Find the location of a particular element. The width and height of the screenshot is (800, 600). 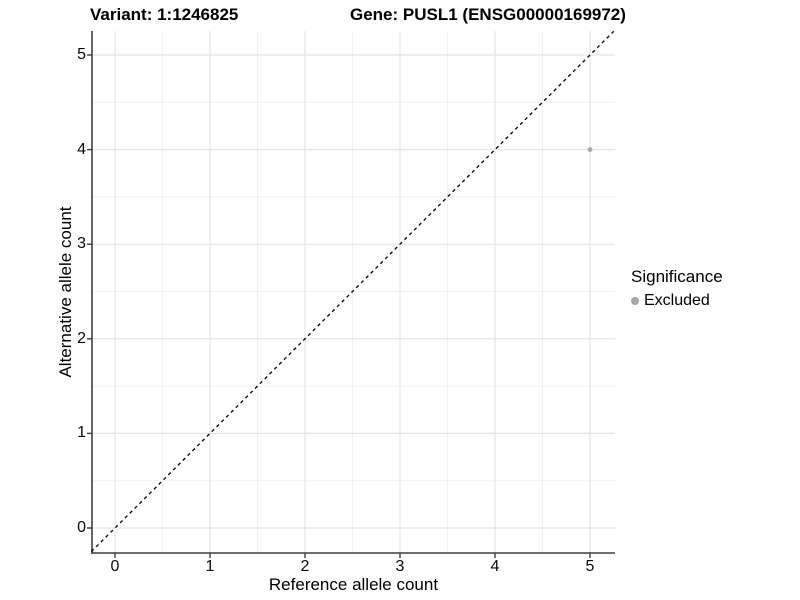

y-tick-label: 2 is located at coordinates (81, 338).